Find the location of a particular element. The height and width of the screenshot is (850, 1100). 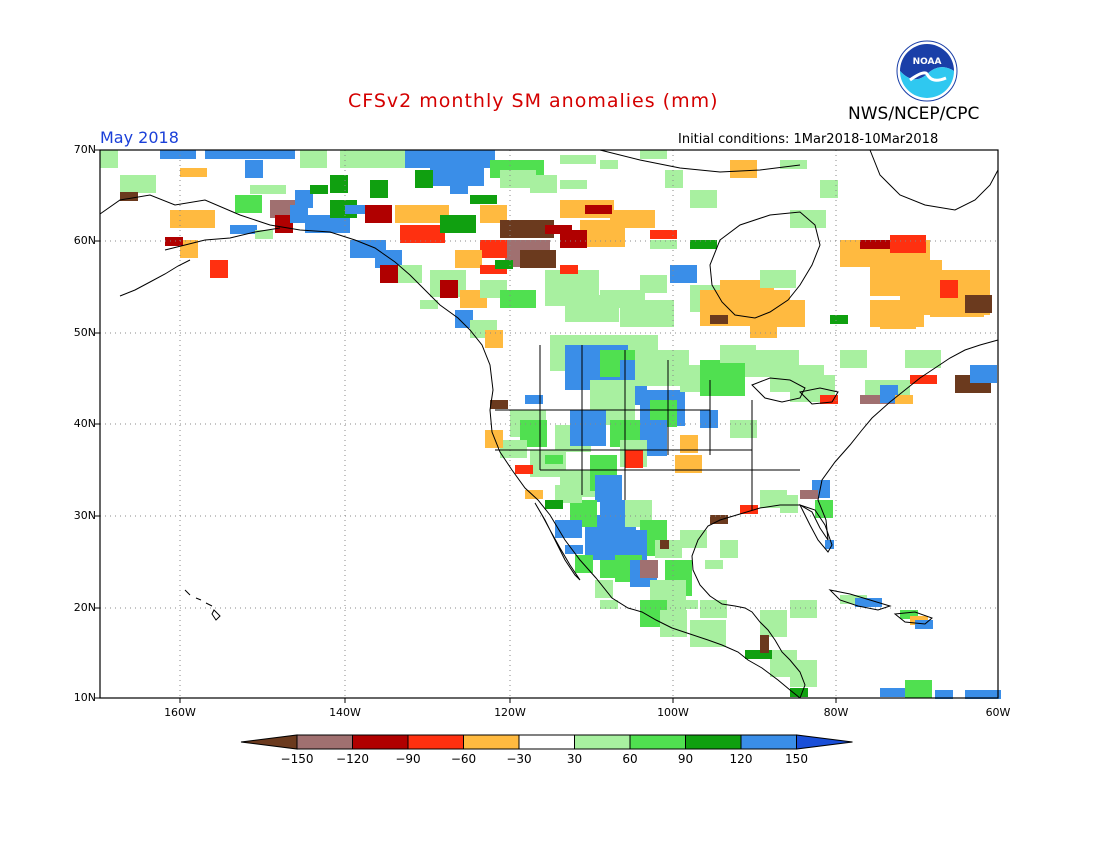

noaa-logo: NOAA is located at coordinates (927, 71).